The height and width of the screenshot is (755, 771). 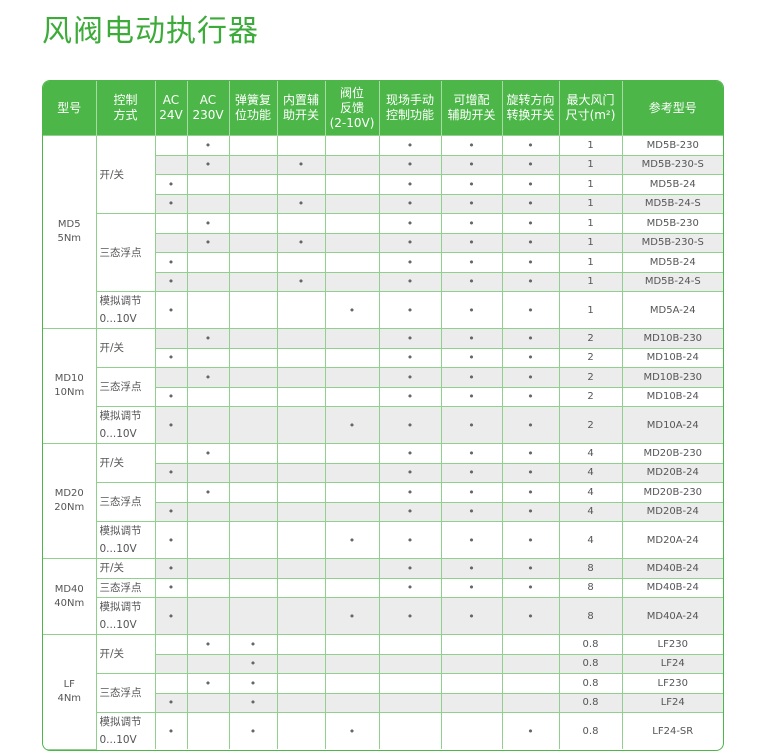 What do you see at coordinates (383, 281) in the screenshot?
I see `table-row: • • • • • 1 MD5B-24-S` at bounding box center [383, 281].